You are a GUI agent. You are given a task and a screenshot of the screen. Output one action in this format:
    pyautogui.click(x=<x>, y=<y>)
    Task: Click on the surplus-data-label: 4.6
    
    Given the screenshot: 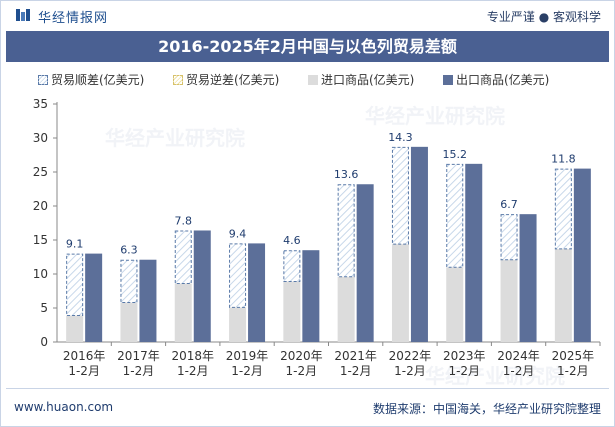 What is the action you would take?
    pyautogui.click(x=292, y=240)
    